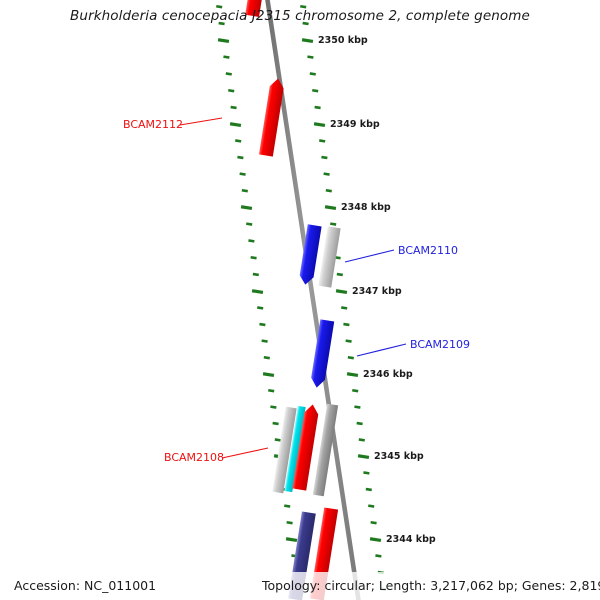  Describe the element at coordinates (153, 124) in the screenshot. I see `gene-label-bcam2112: BCAM2112` at that location.